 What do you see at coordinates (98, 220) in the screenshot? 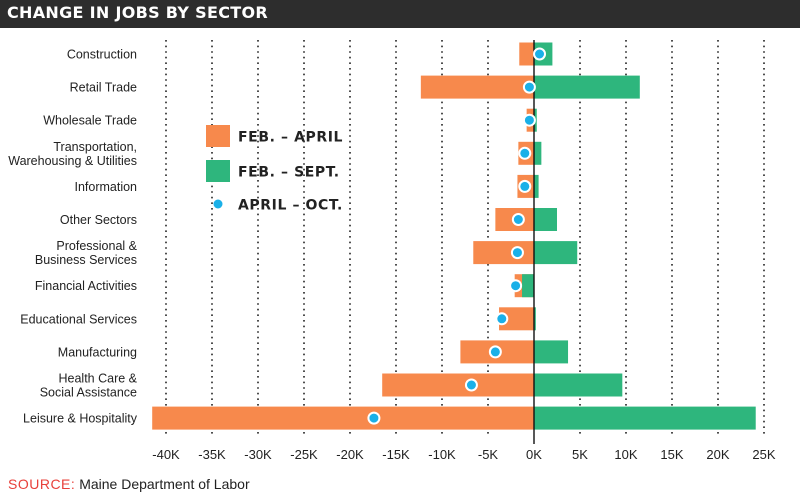
I see `category-label: Other Sectors` at bounding box center [98, 220].